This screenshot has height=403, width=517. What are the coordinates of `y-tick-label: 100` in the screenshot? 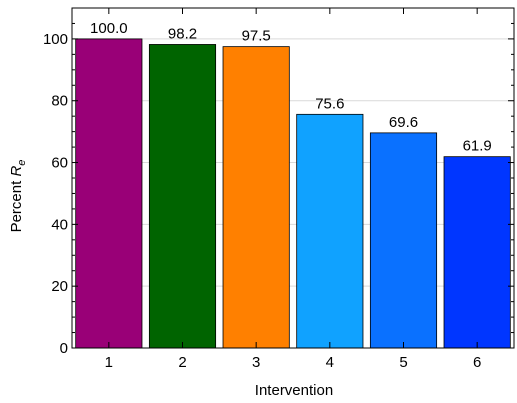 It's located at (55, 39).